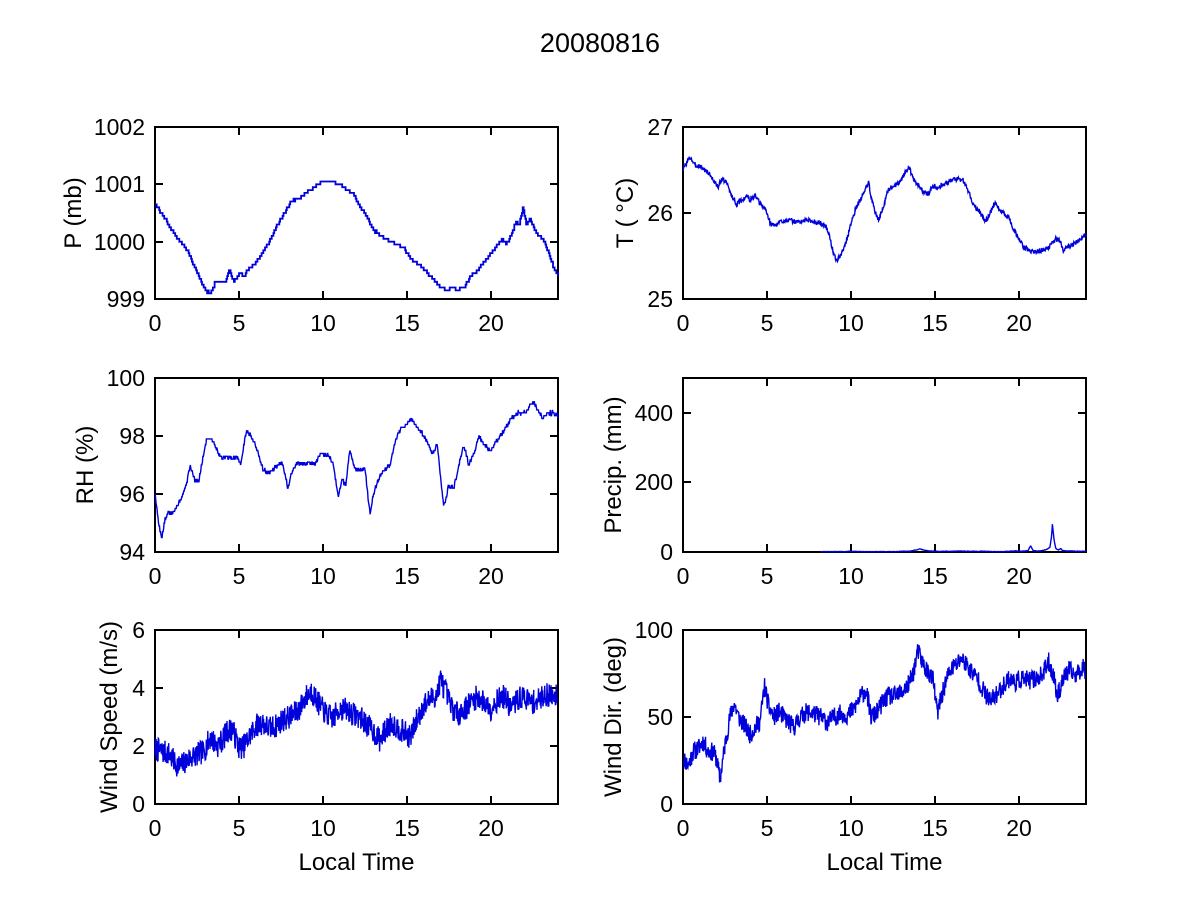 This screenshot has height=900, width=1200. I want to click on y-axis-label: RH (%), so click(85, 465).